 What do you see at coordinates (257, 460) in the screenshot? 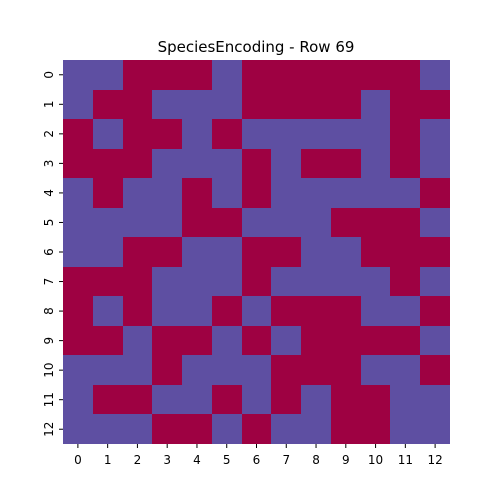
I see `x-tick-label: 6` at bounding box center [257, 460].